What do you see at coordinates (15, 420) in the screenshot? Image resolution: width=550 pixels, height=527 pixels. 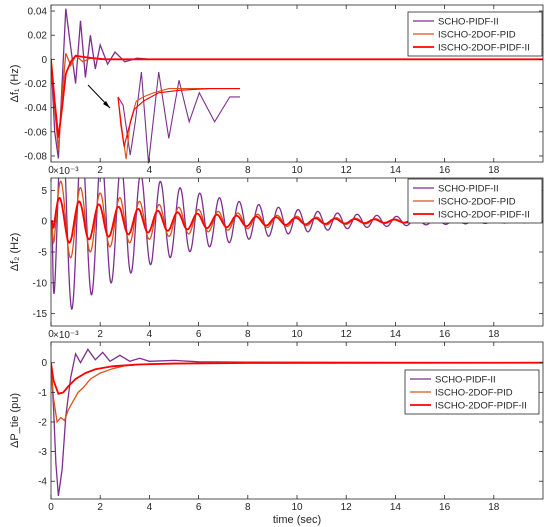 I see `y-axis-label: ΔP_tie (pu)` at bounding box center [15, 420].